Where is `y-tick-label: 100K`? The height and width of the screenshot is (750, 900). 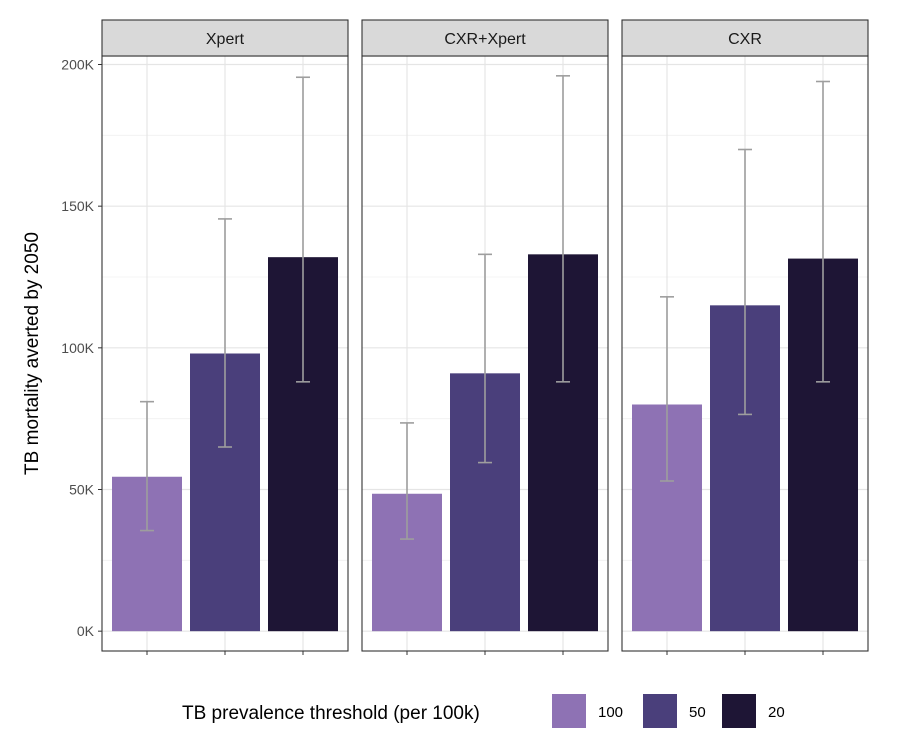 y-tick-label: 100K is located at coordinates (77, 348).